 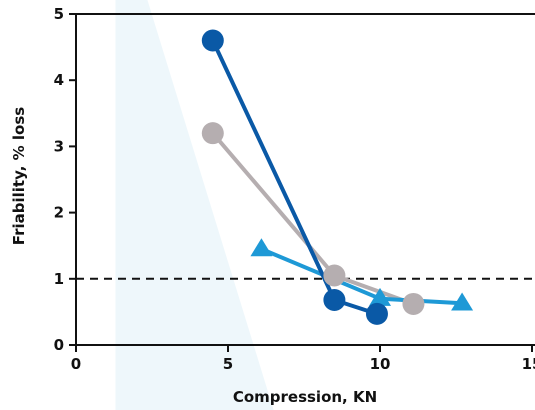 I want to click on x-tick-label: 0, so click(x=76, y=364).